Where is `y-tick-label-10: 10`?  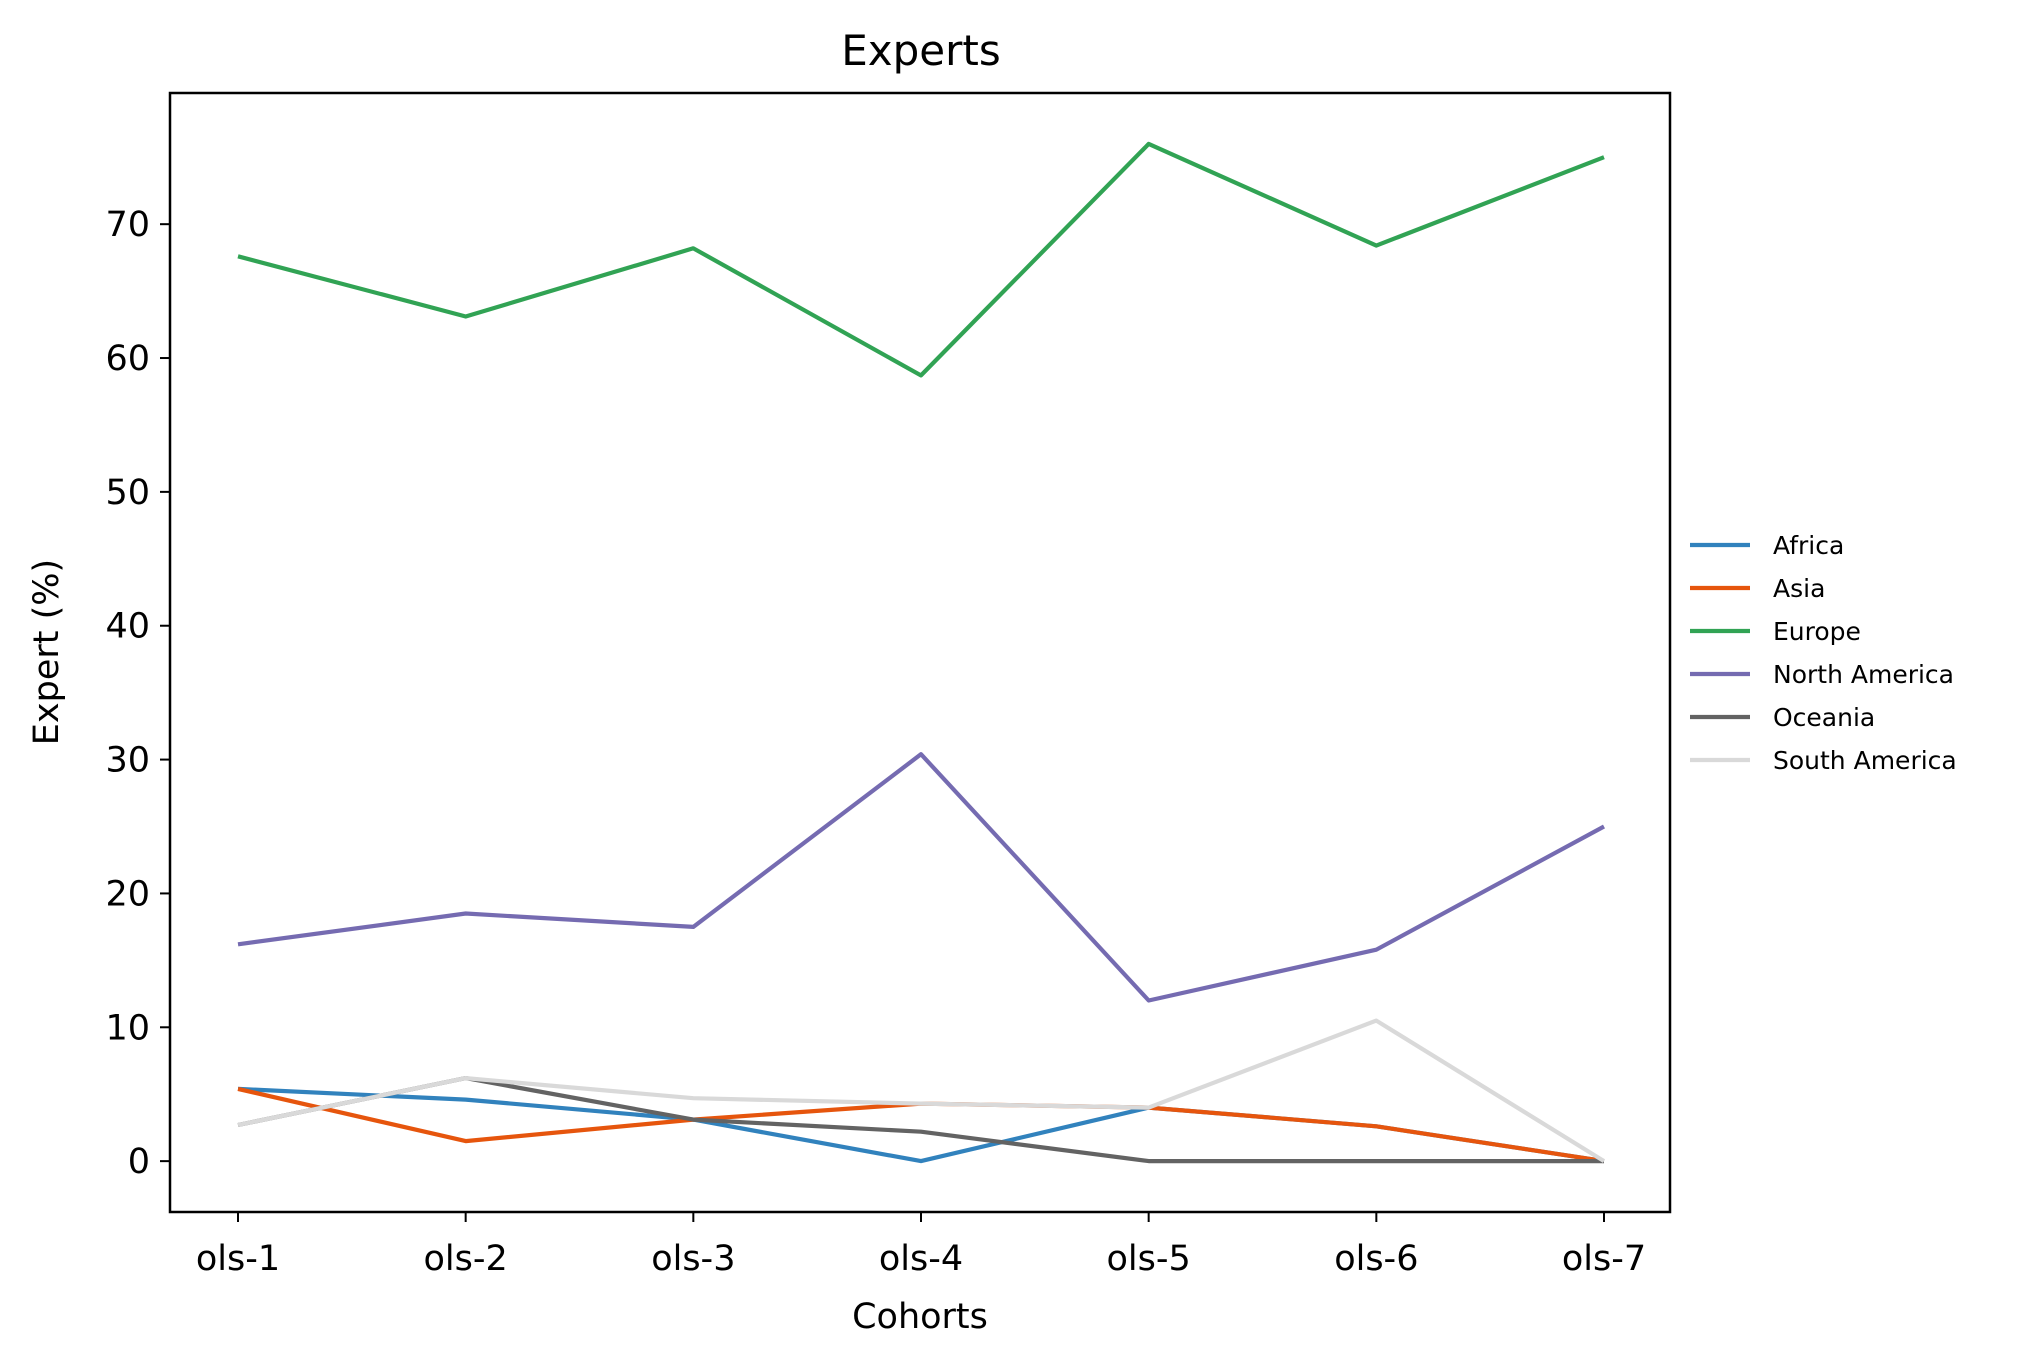
y-tick-label-10: 10 is located at coordinates (127, 1028).